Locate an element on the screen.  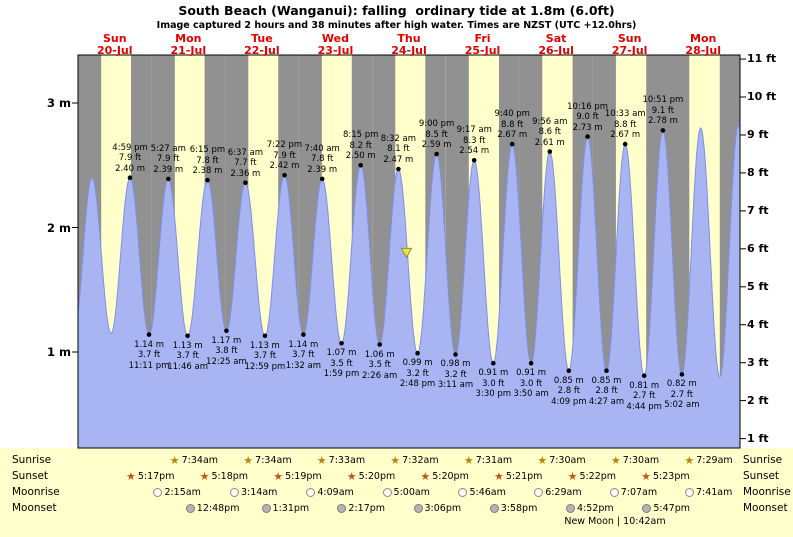
moonrise-entry: 7:41am is located at coordinates (708, 492).